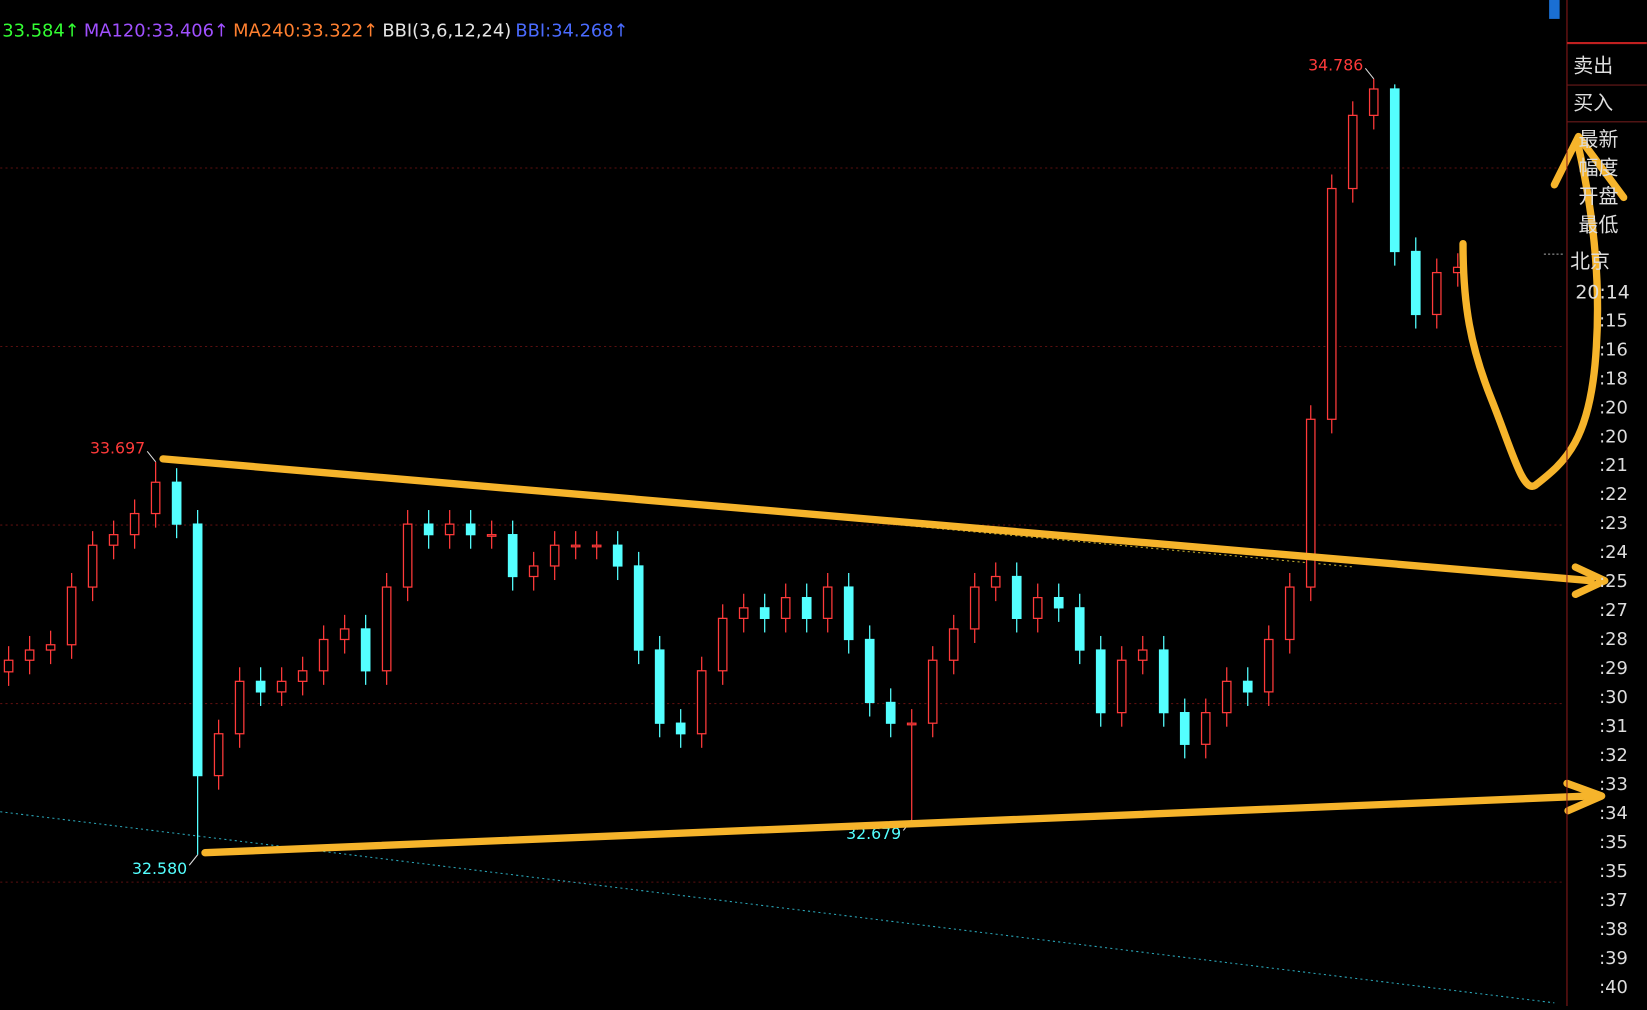 The height and width of the screenshot is (1010, 1647). What do you see at coordinates (1602, 292) in the screenshot?
I see `panel-time: 20:14` at bounding box center [1602, 292].